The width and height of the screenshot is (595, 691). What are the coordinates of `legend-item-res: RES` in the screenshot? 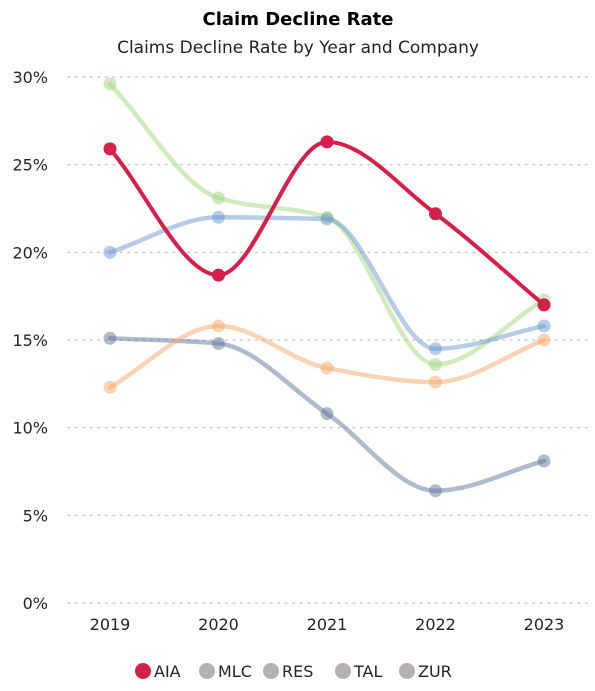 It's located at (288, 671).